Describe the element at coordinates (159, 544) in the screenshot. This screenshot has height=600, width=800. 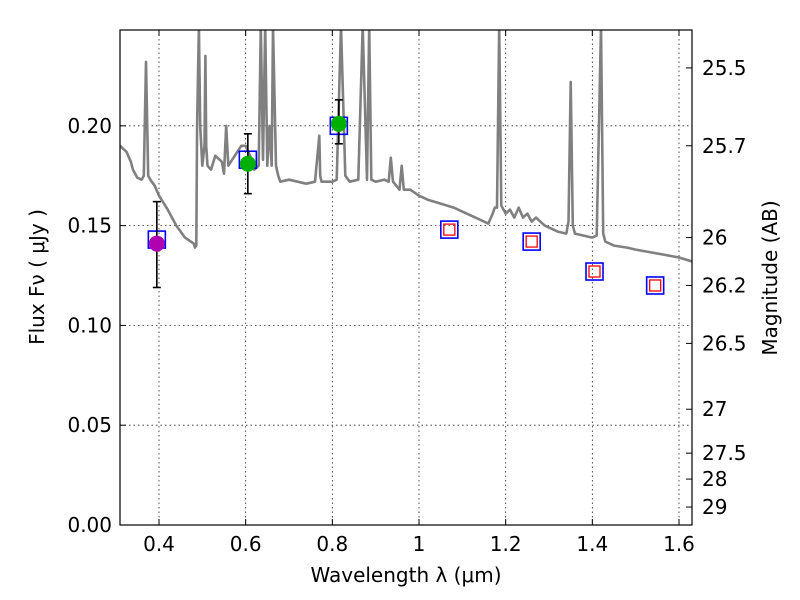
I see `x-tick-label: 0.4` at that location.